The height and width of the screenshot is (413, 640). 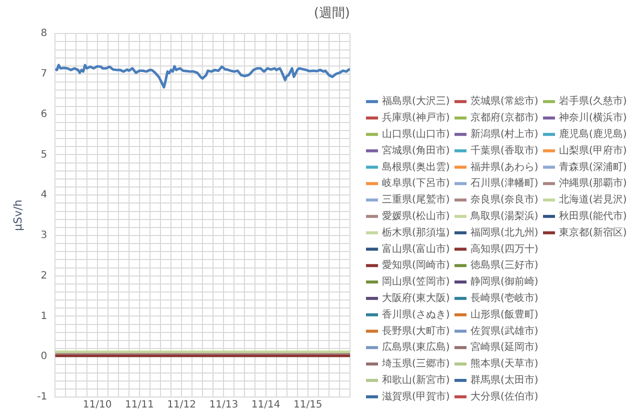 I want to click on legend-label: 茨城県(常総市), so click(x=504, y=101).